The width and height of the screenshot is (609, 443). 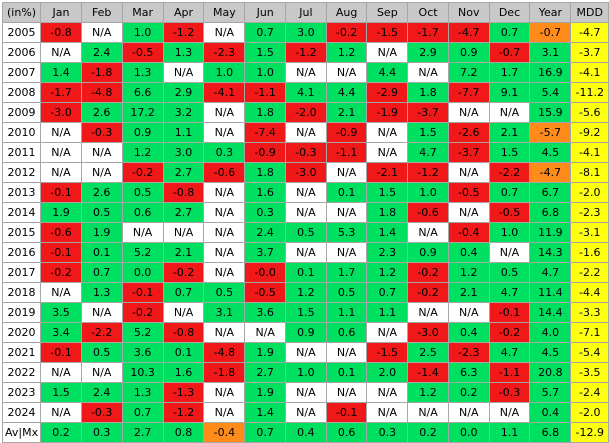 I want to click on unit-header: (in%), so click(x=21, y=12).